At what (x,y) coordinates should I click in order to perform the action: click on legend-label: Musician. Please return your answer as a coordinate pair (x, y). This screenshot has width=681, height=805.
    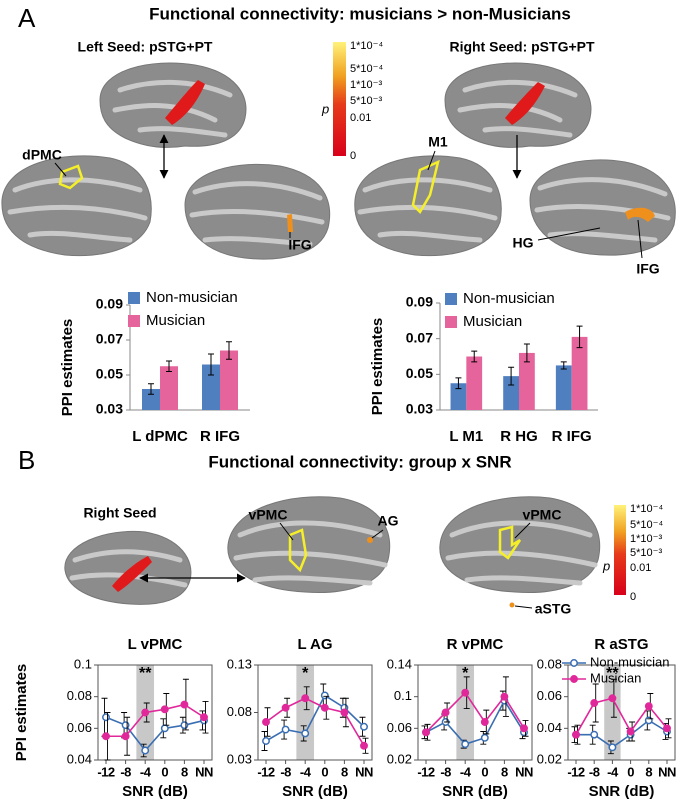
    Looking at the image, I should click on (175, 320).